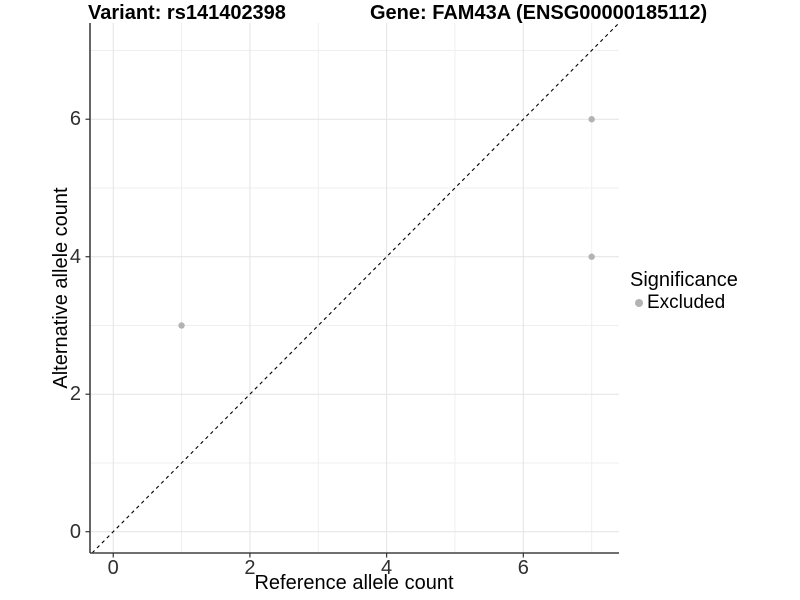  I want to click on x-tick-label: 2, so click(250, 568).